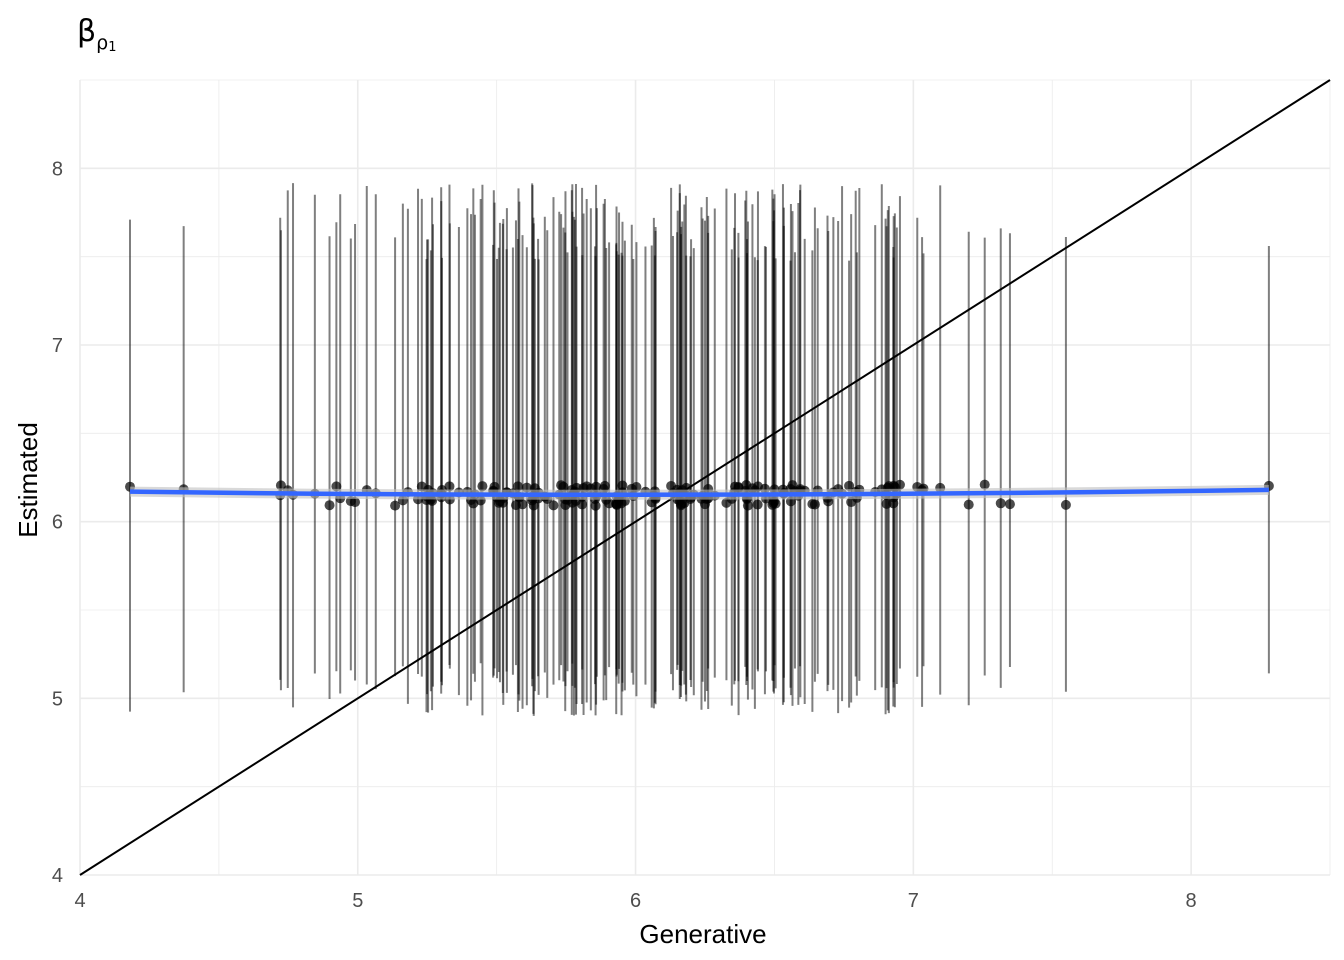 This screenshot has width=1344, height=960. What do you see at coordinates (97, 34) in the screenshot?
I see `chart-title: βρ1` at bounding box center [97, 34].